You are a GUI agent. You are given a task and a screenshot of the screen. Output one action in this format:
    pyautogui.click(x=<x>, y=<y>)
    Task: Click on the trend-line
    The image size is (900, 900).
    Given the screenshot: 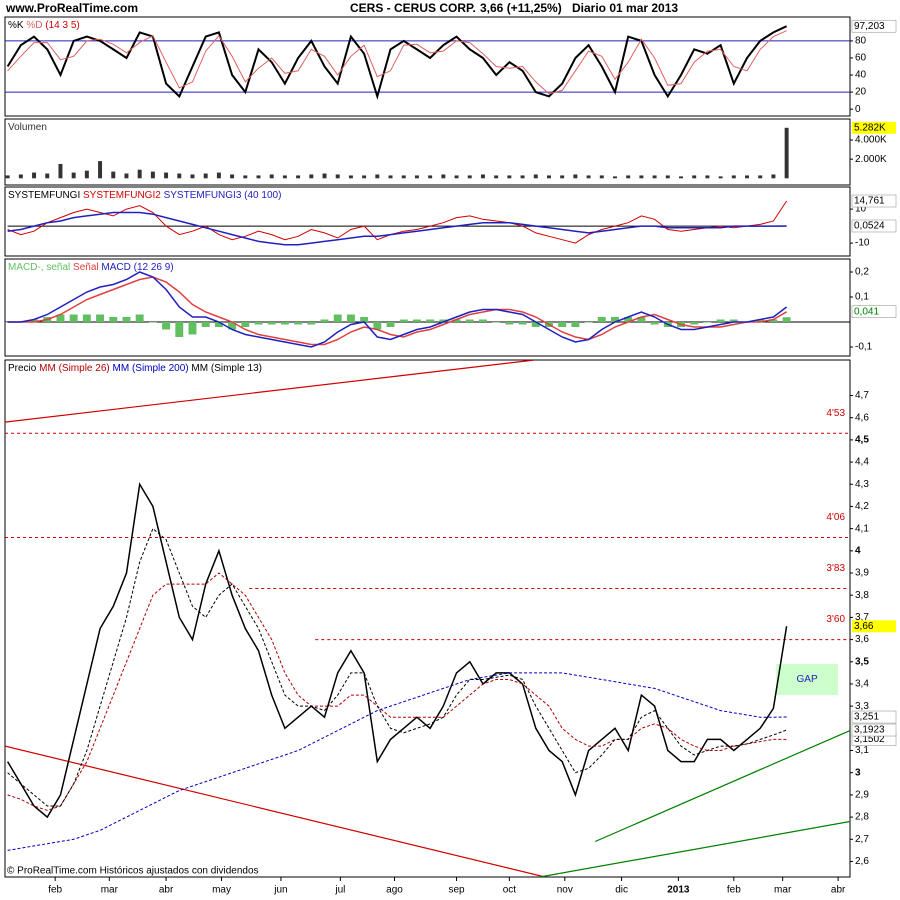 What is the action you would take?
    pyautogui.click(x=722, y=786)
    